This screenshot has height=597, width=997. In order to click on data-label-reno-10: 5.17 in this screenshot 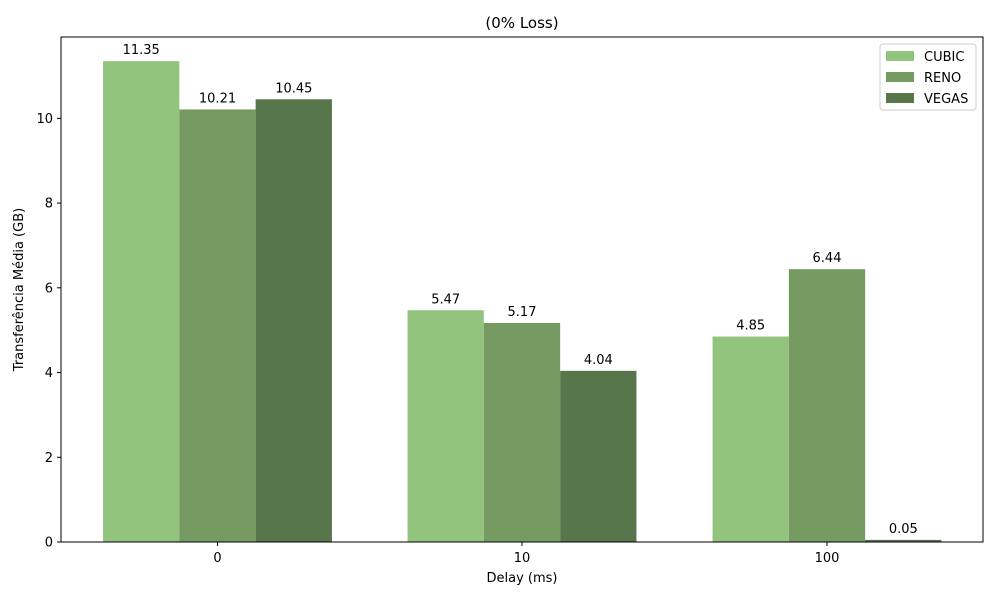, I will do `click(522, 312)`.